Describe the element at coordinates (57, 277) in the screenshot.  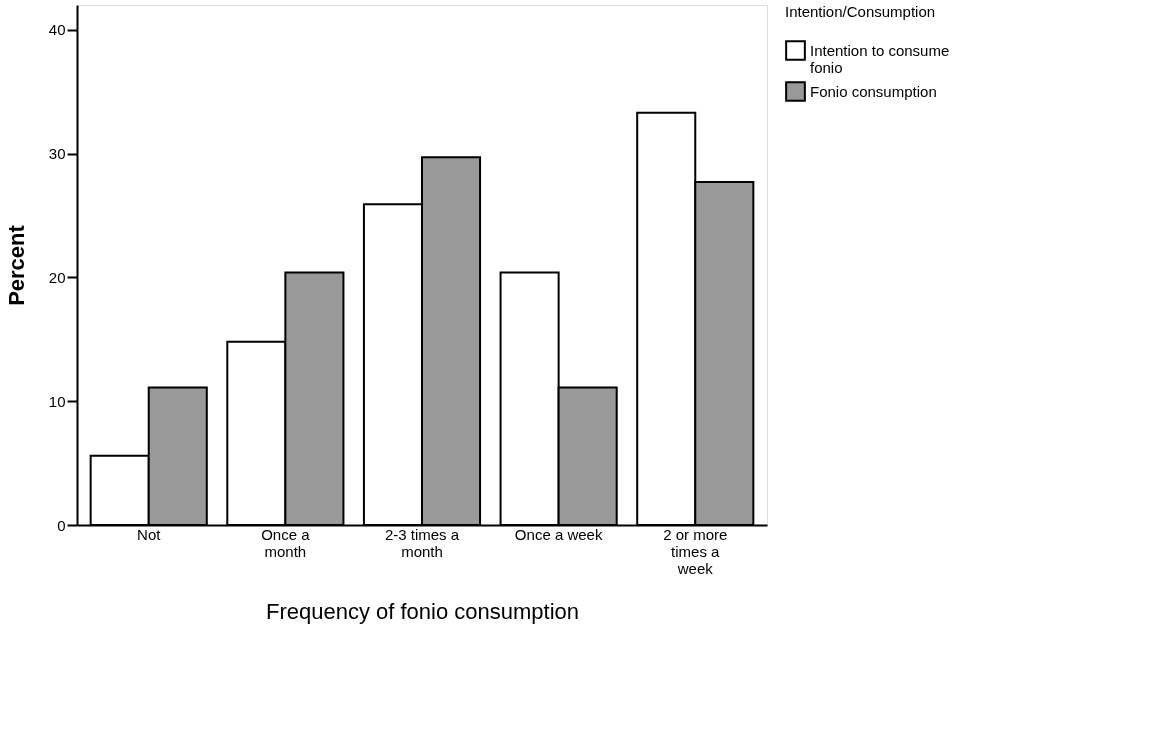
I see `y-tick-label: 20` at that location.